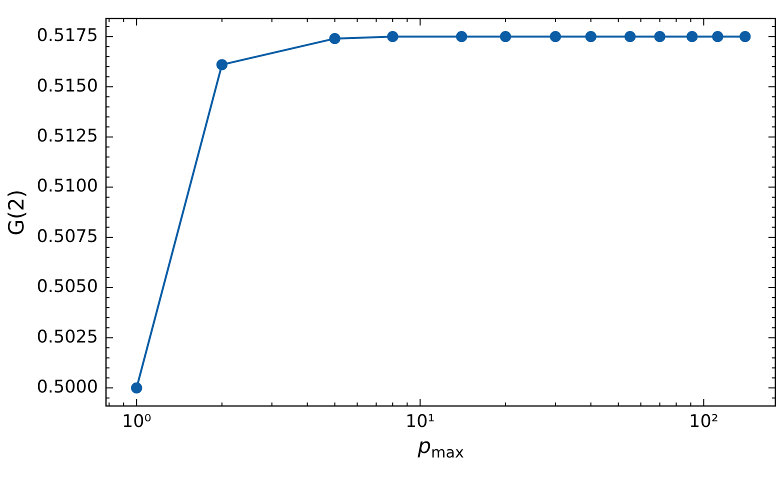 This screenshot has height=480, width=782. Describe the element at coordinates (441, 448) in the screenshot. I see `x-axis-title: p$_{max}$` at that location.